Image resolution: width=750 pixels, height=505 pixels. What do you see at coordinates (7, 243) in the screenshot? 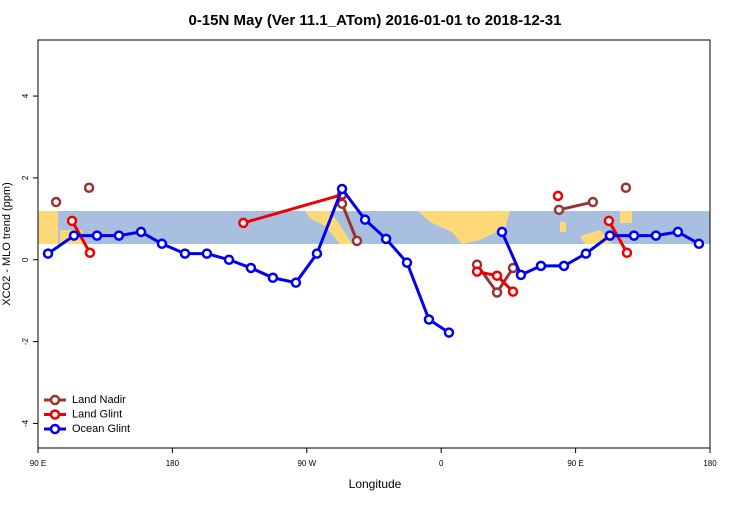
I see `y-axis-label: XCO2 - MLO trend (ppm)` at bounding box center [7, 243].